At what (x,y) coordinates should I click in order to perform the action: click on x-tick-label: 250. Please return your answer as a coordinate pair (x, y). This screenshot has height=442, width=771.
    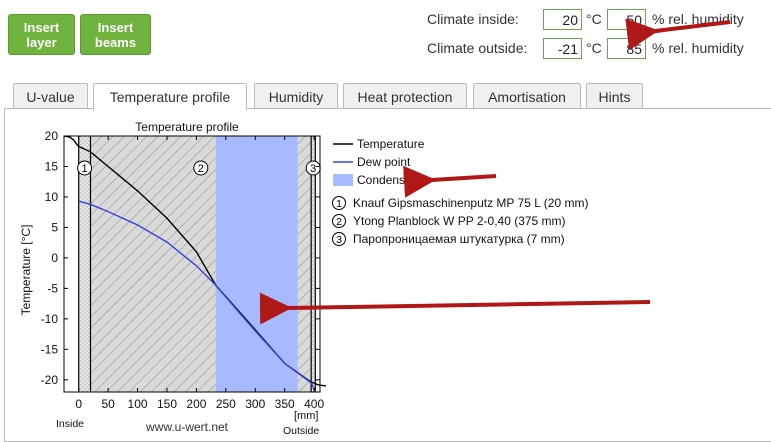
    Looking at the image, I should click on (226, 404).